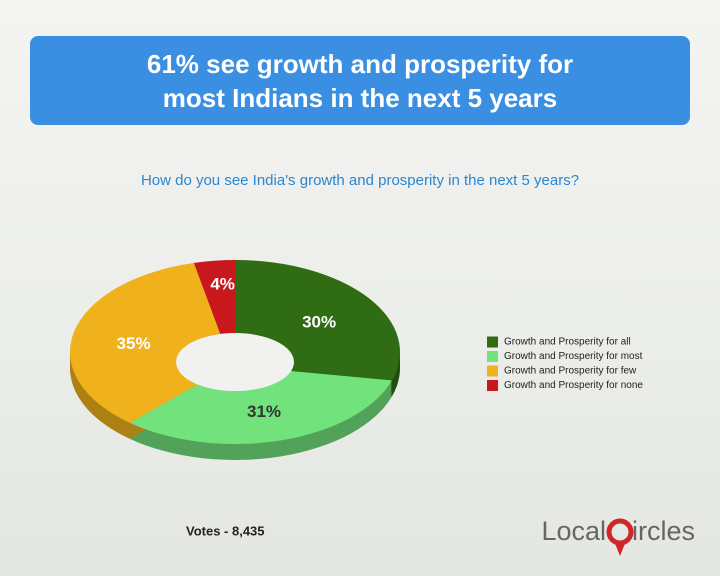 The width and height of the screenshot is (720, 576). I want to click on data-label: 30%, so click(319, 321).